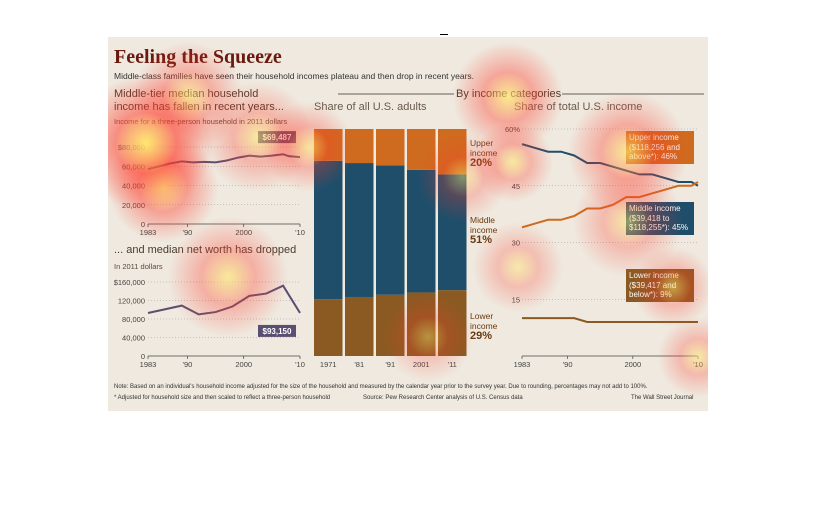 Image resolution: width=816 pixels, height=506 pixels. I want to click on networth-series-line, so click(224, 300).